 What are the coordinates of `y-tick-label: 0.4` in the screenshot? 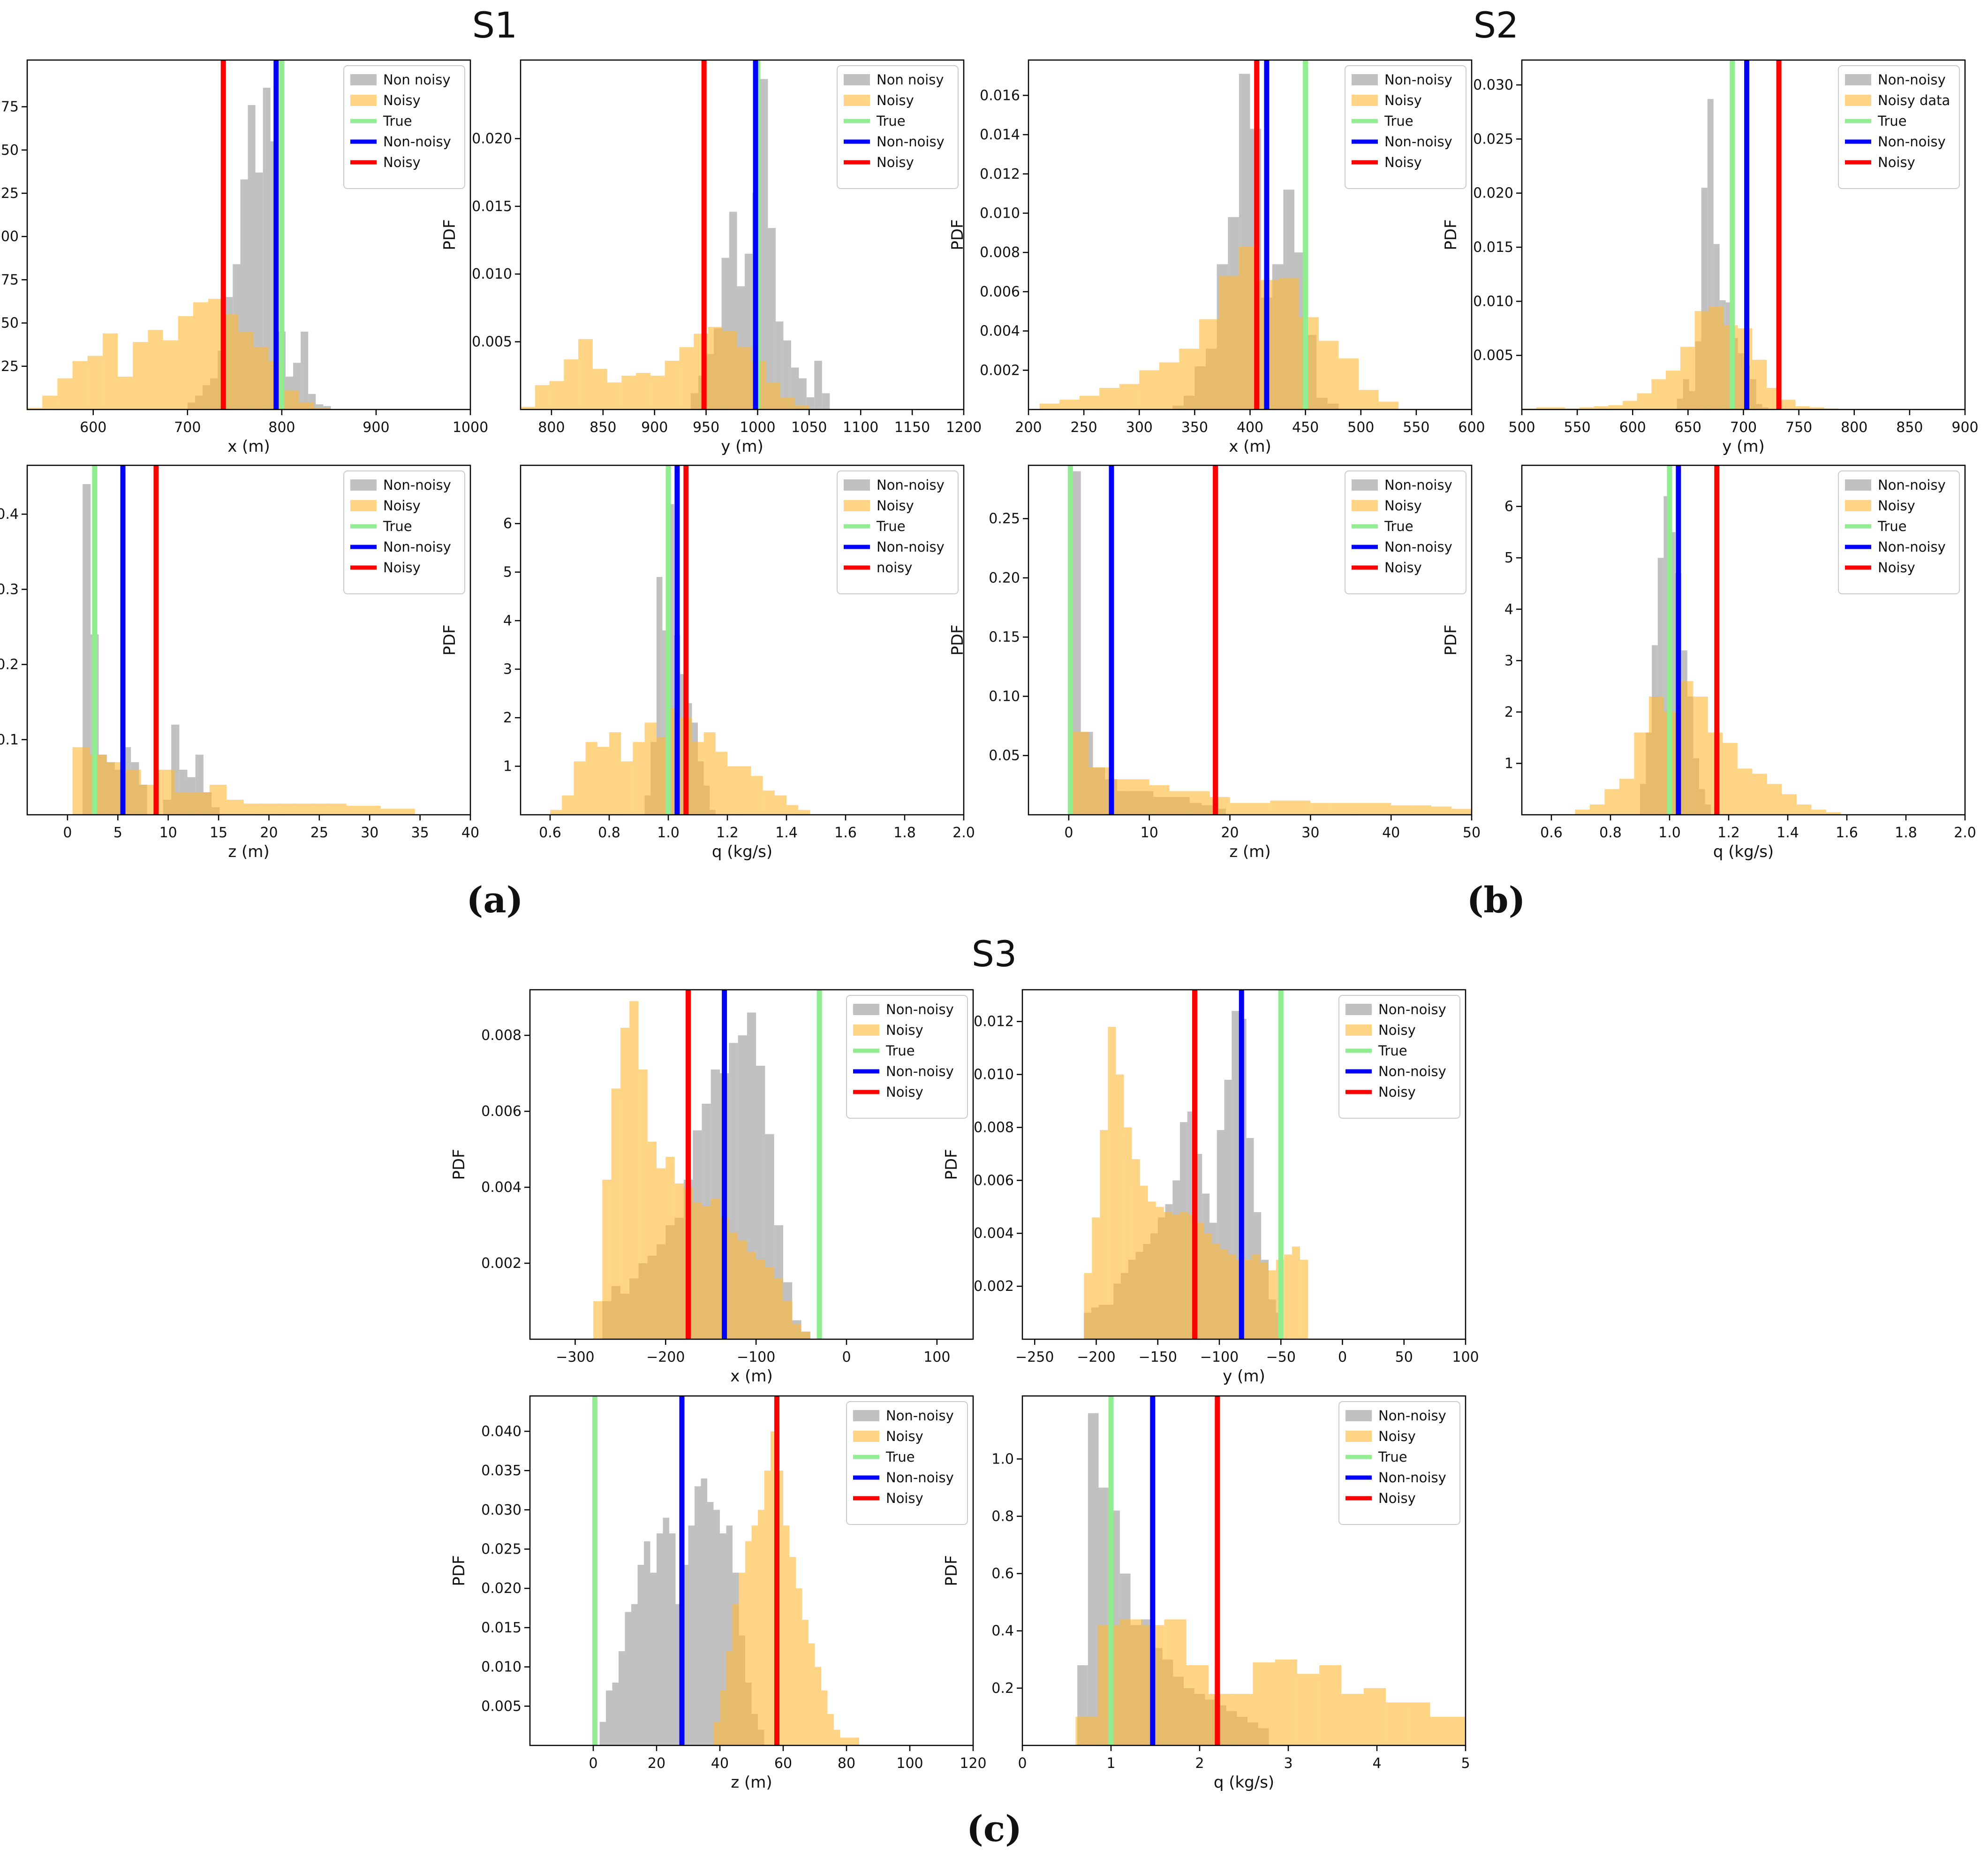 It's located at (9, 514).